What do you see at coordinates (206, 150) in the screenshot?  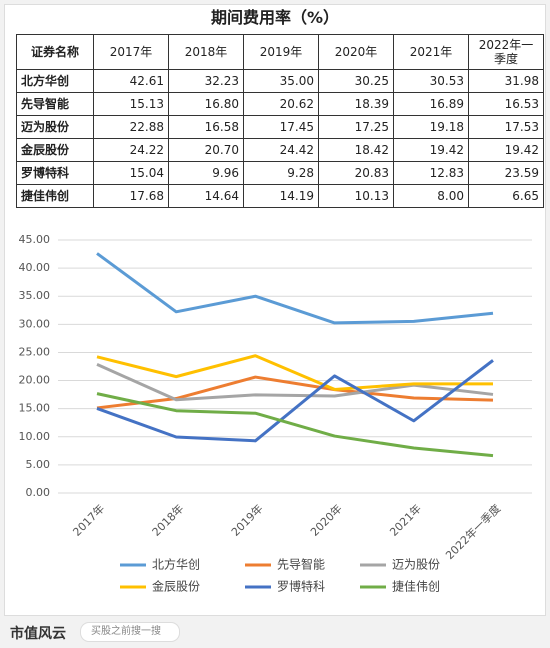 I see `table-cell: 20.70` at bounding box center [206, 150].